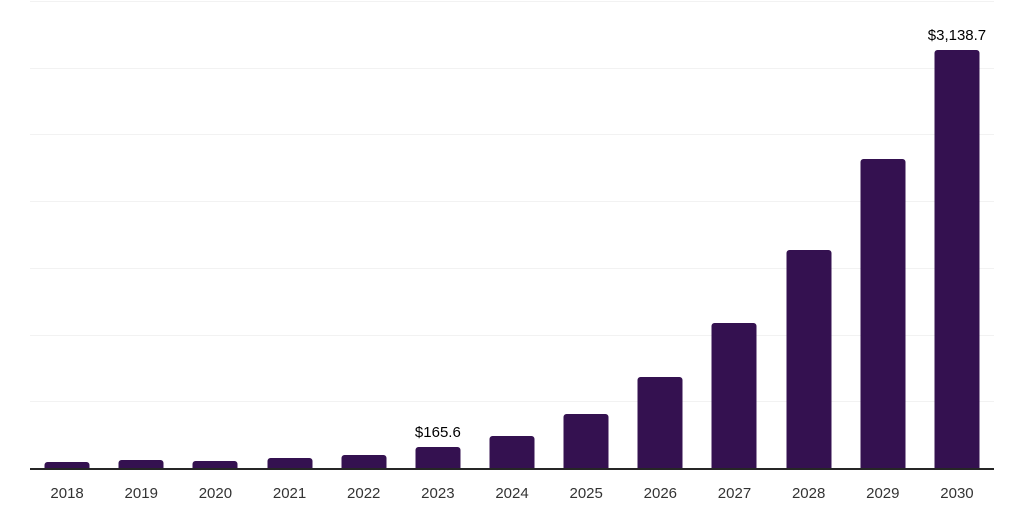 Image resolution: width=1024 pixels, height=512 pixels. I want to click on x-tick-label: 2019, so click(141, 493).